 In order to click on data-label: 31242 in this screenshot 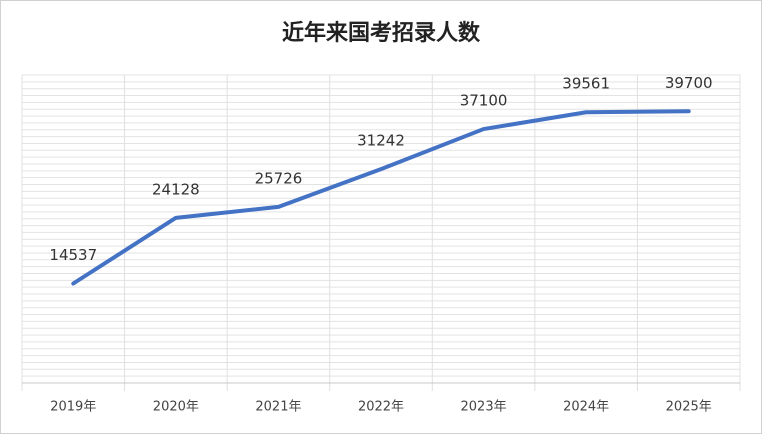, I will do `click(381, 141)`.